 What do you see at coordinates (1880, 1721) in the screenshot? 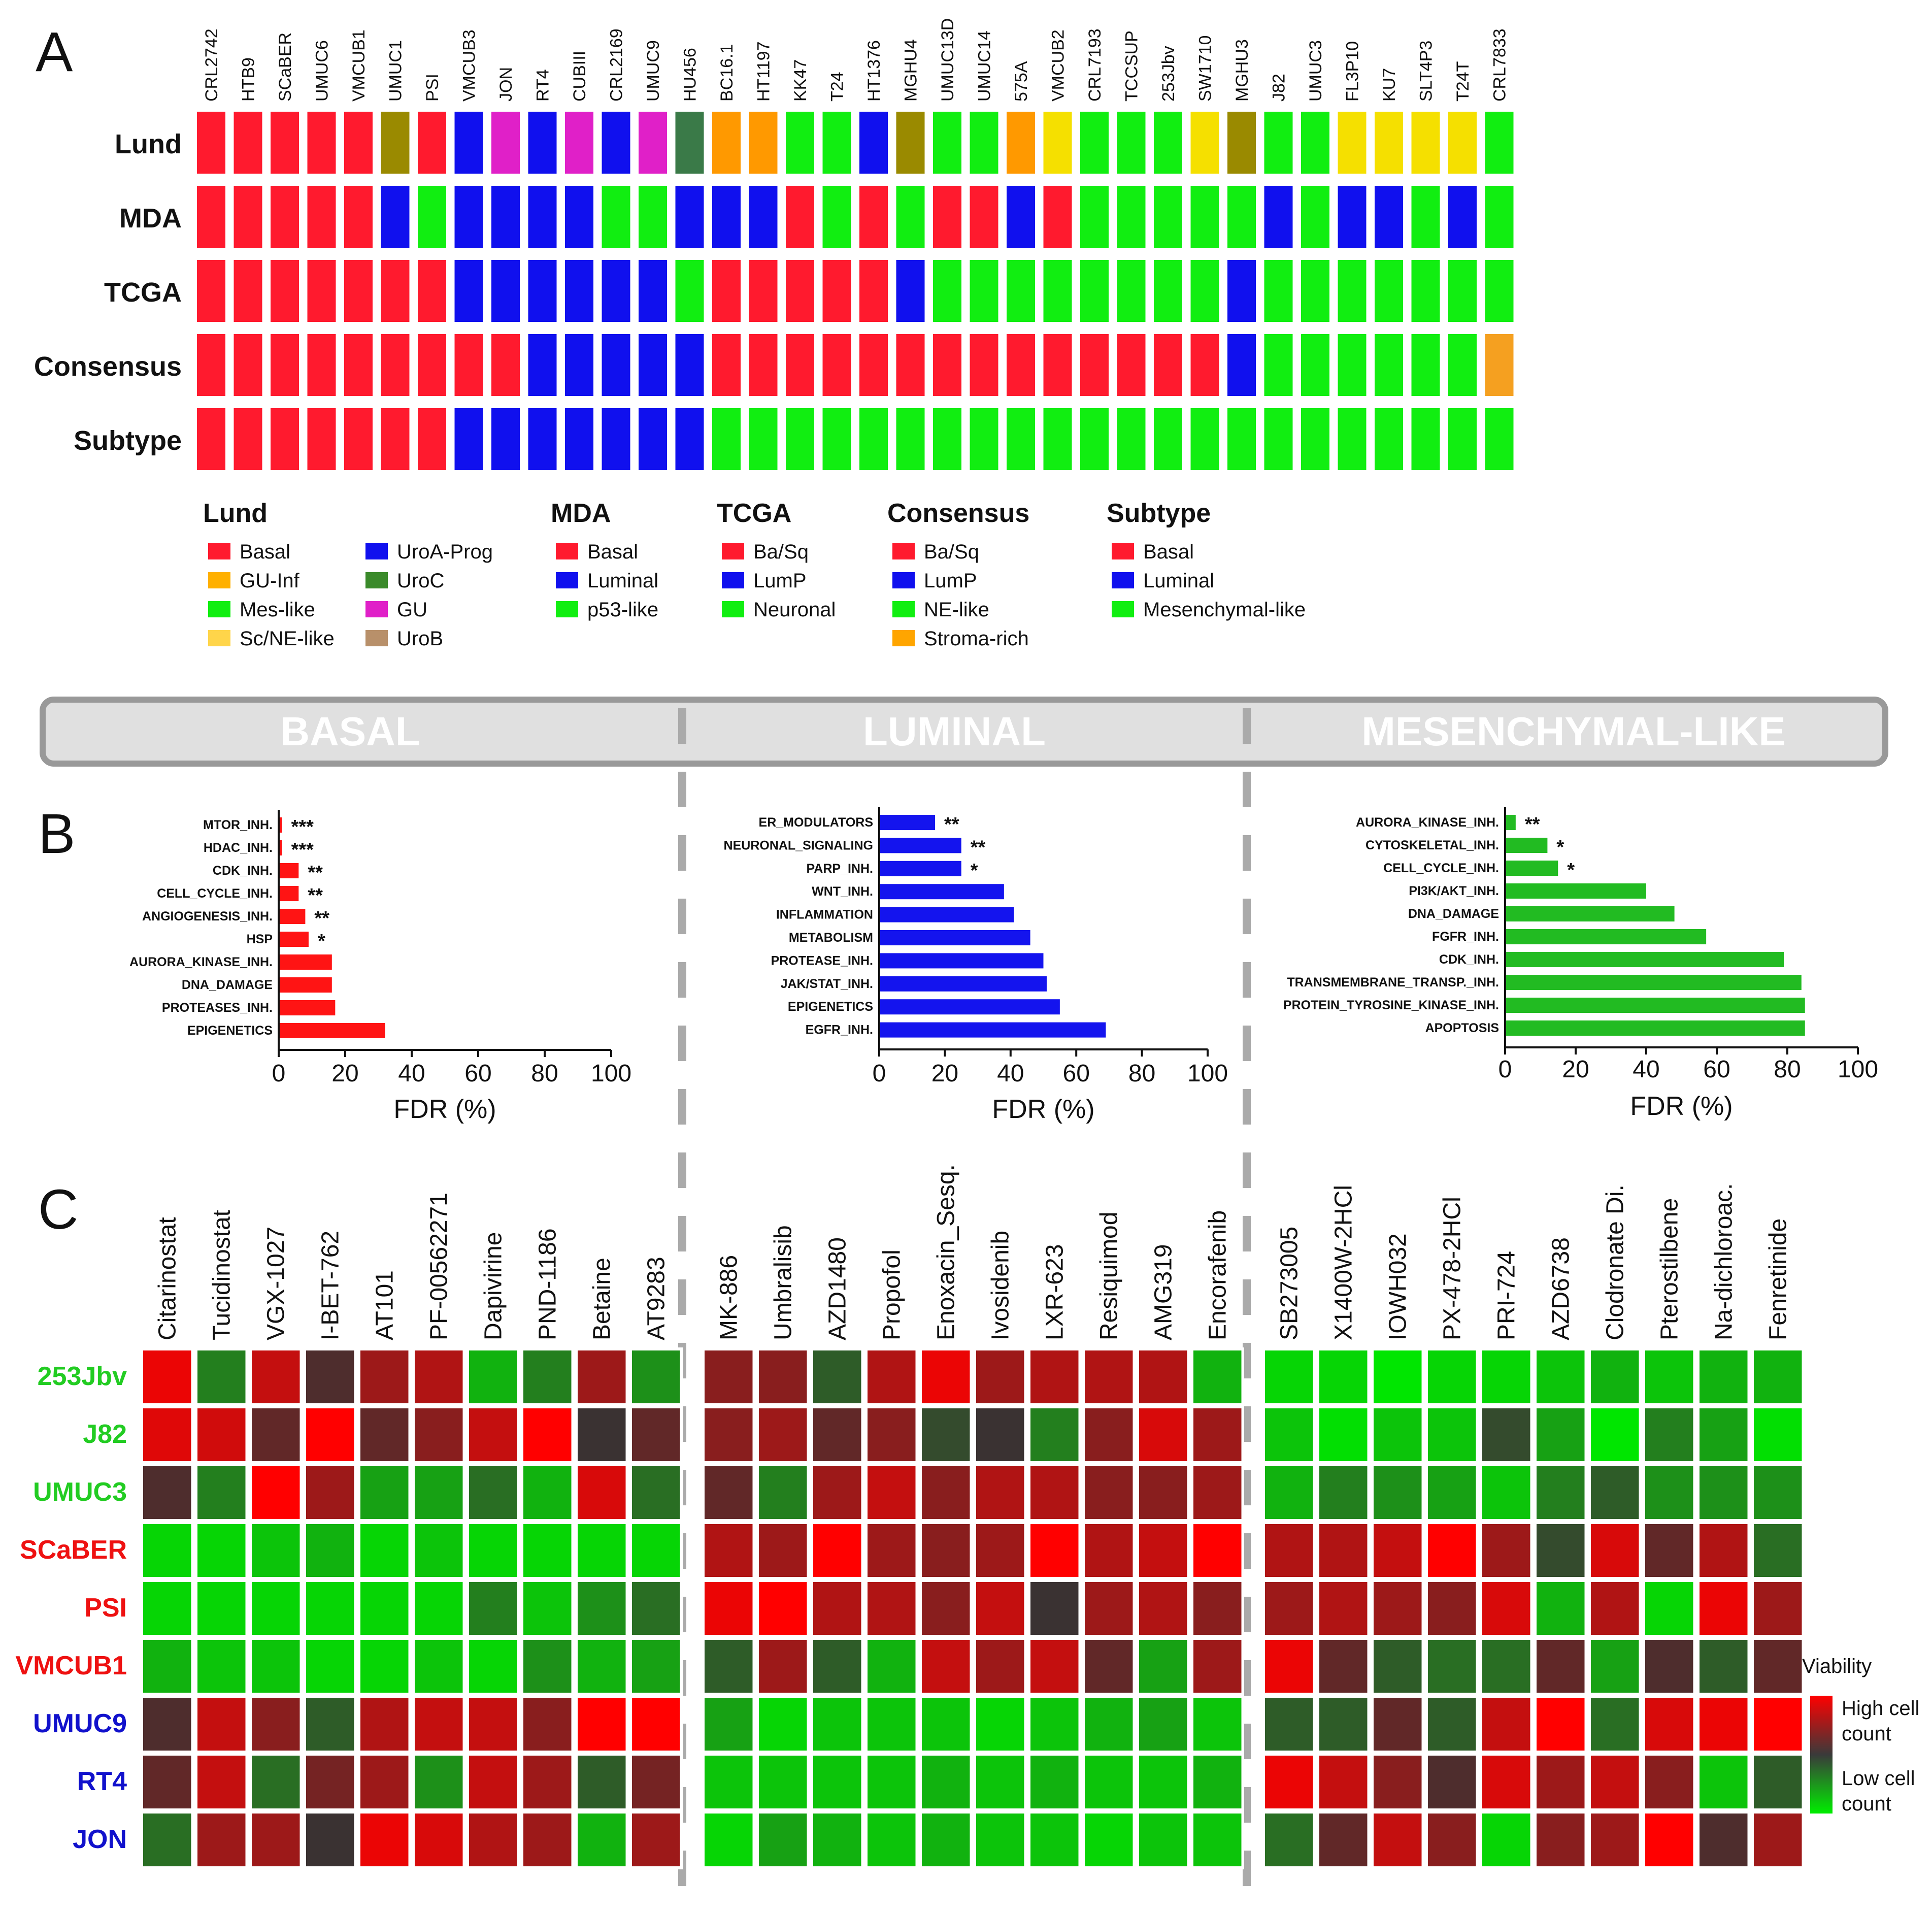
I see `colorbar-high-label: High cell count` at bounding box center [1880, 1721].